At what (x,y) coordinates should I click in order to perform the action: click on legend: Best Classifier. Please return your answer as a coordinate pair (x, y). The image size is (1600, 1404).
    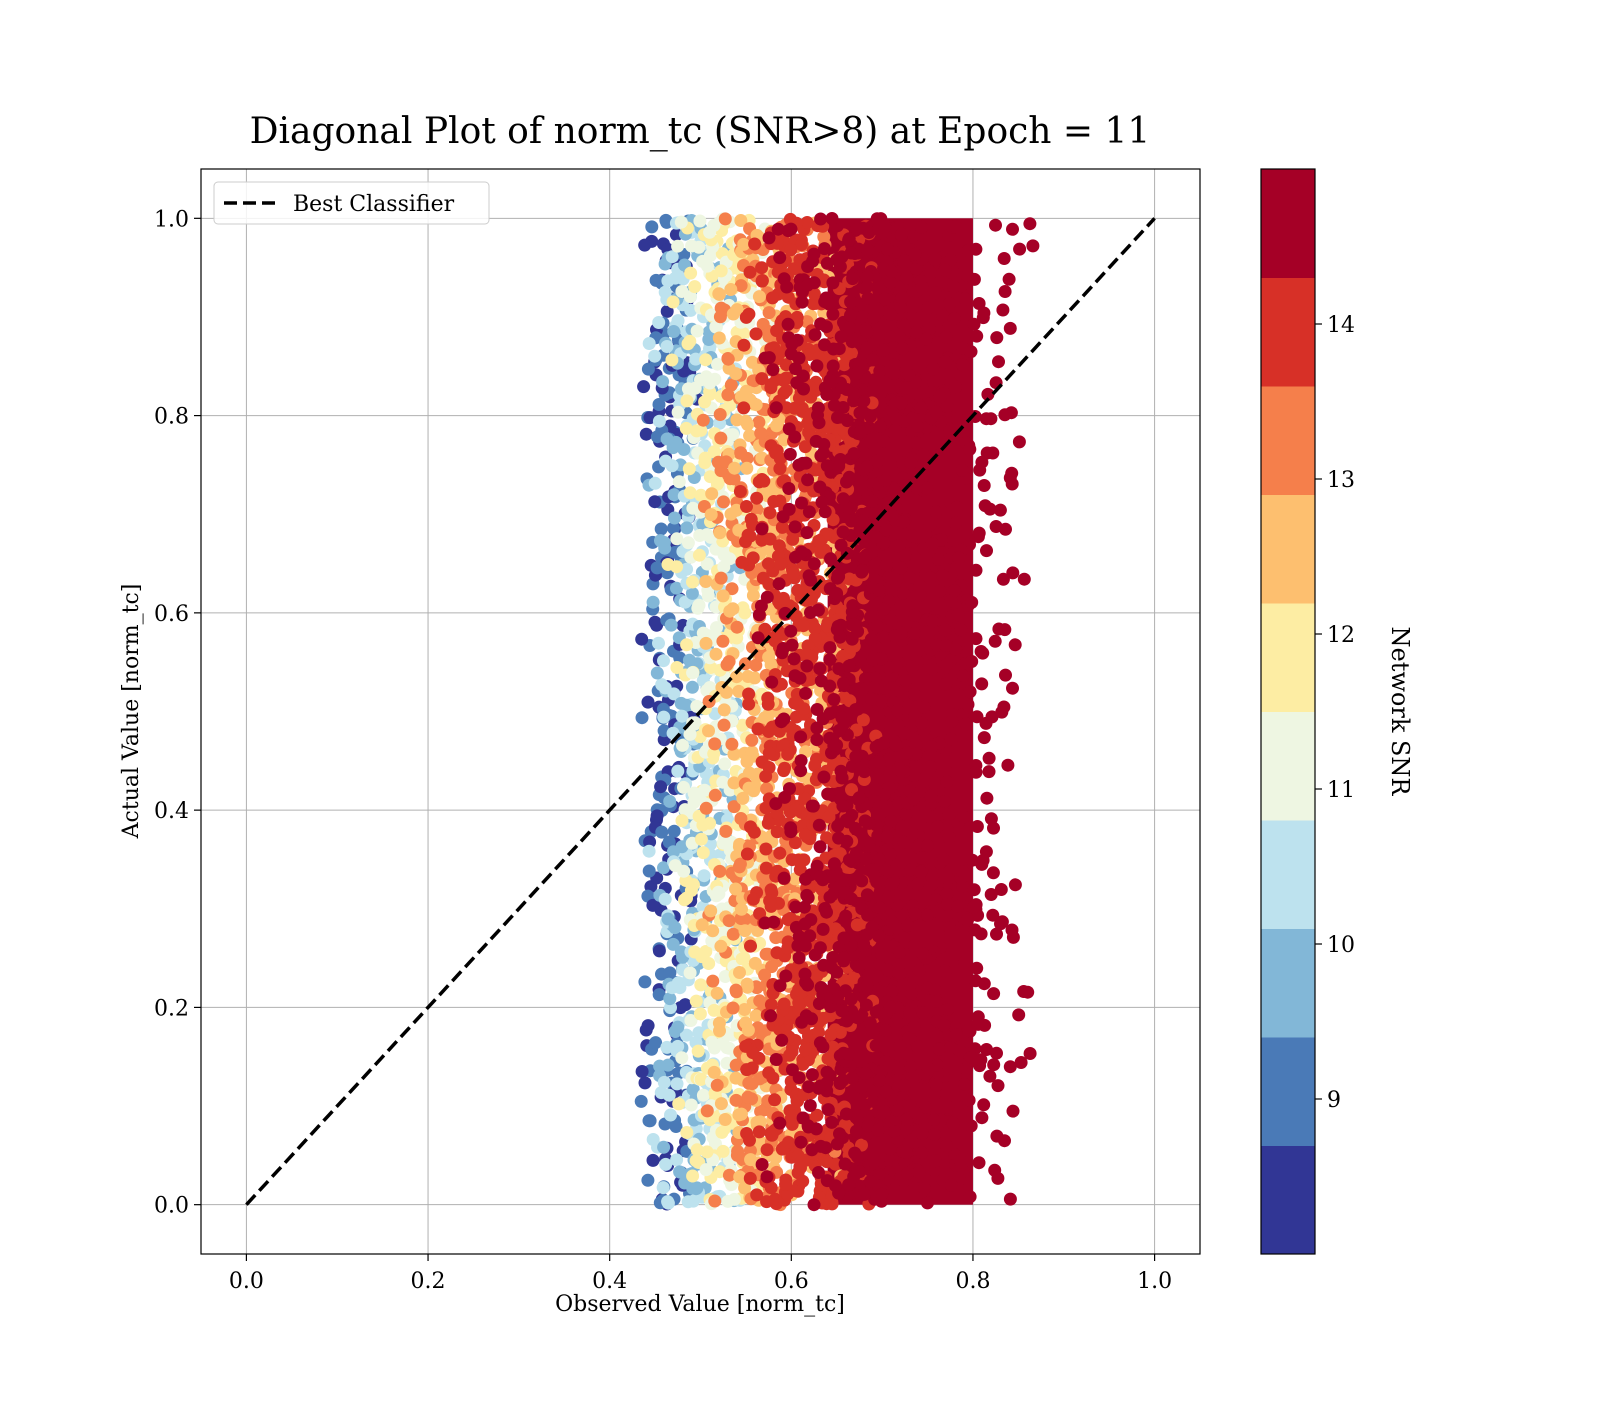
    Looking at the image, I should click on (351, 203).